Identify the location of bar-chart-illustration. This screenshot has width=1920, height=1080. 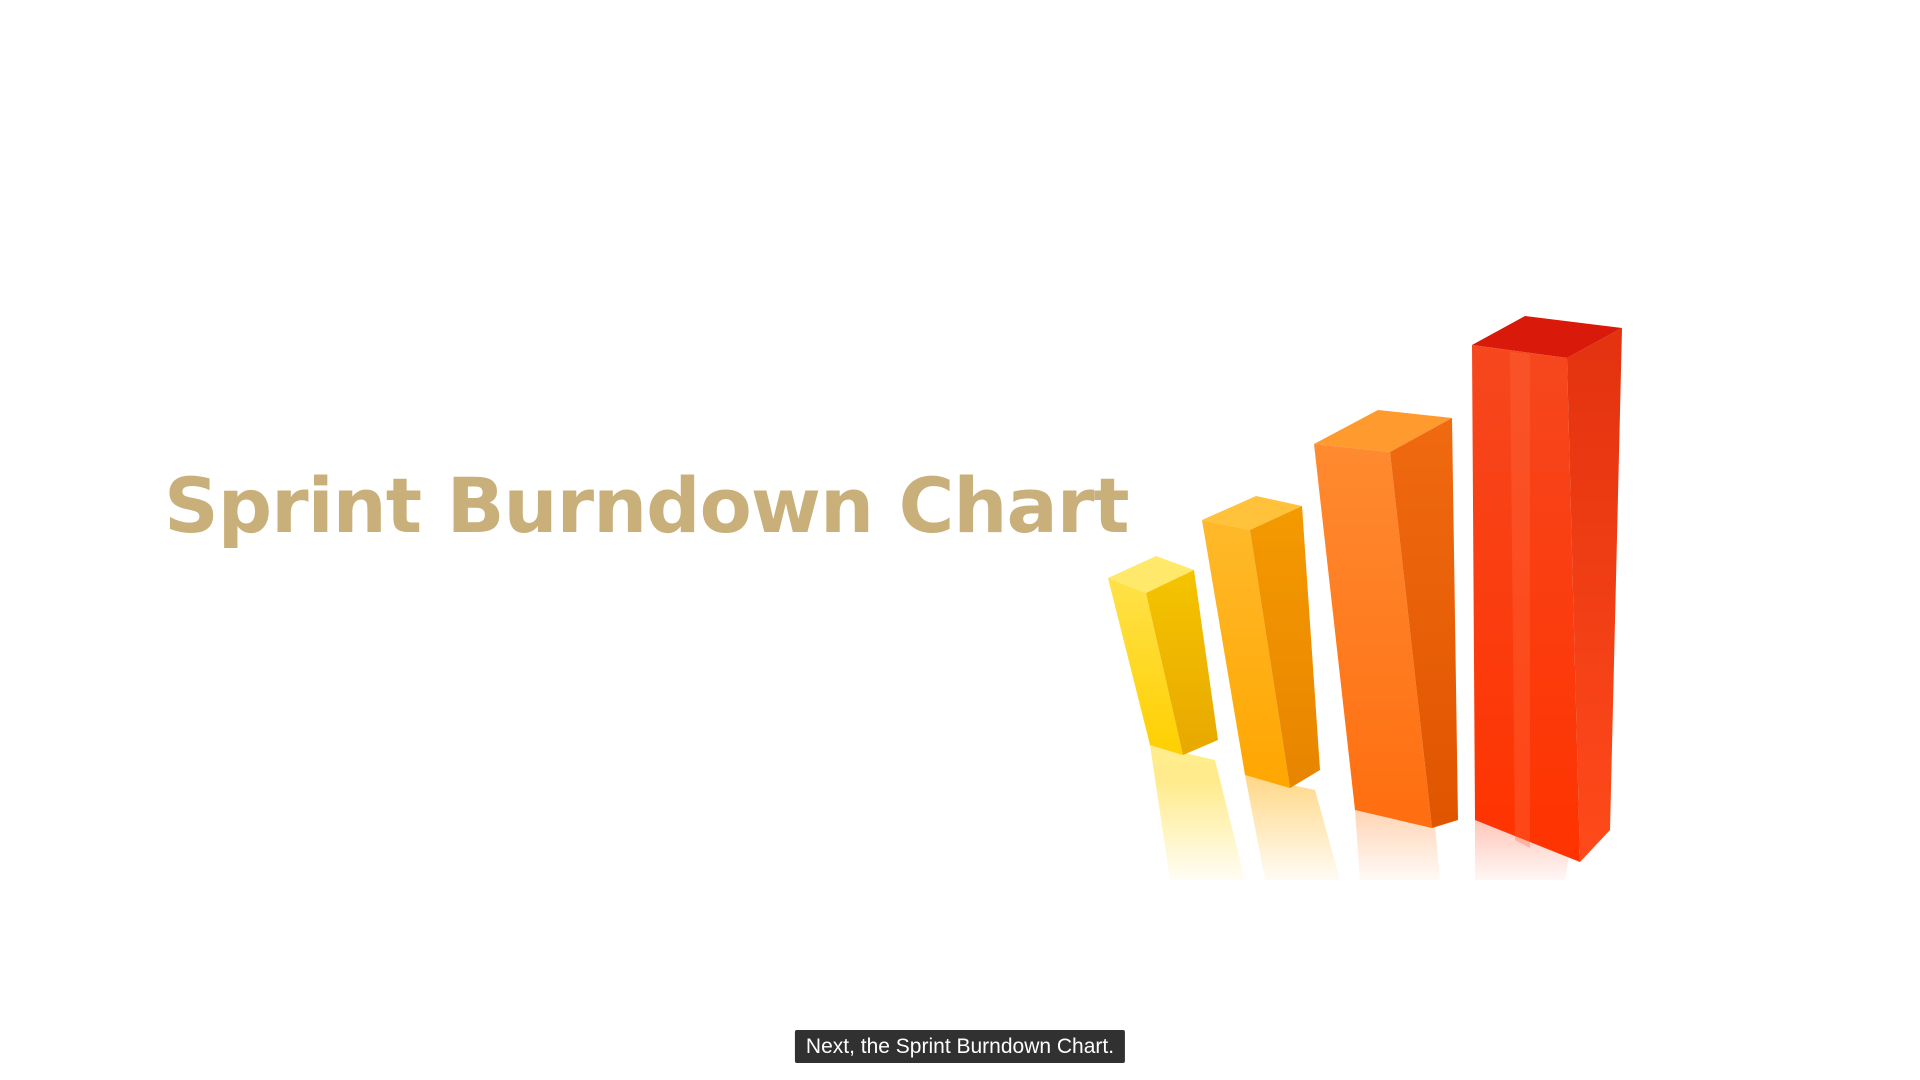
(1369, 603).